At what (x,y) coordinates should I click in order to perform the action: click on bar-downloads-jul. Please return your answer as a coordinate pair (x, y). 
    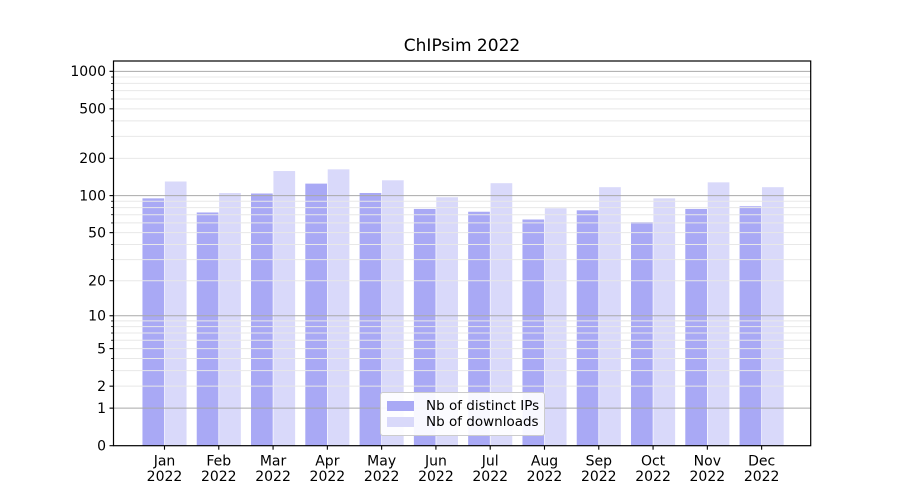
    Looking at the image, I should click on (501, 314).